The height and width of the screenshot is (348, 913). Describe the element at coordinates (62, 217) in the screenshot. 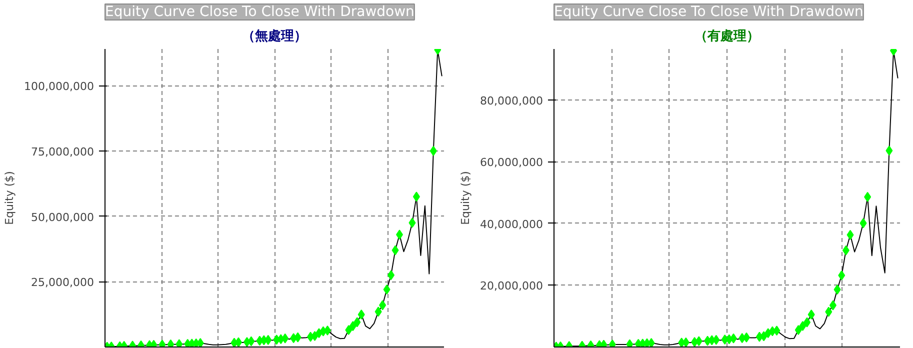

I see `y-tick-label: 50,000,000` at that location.